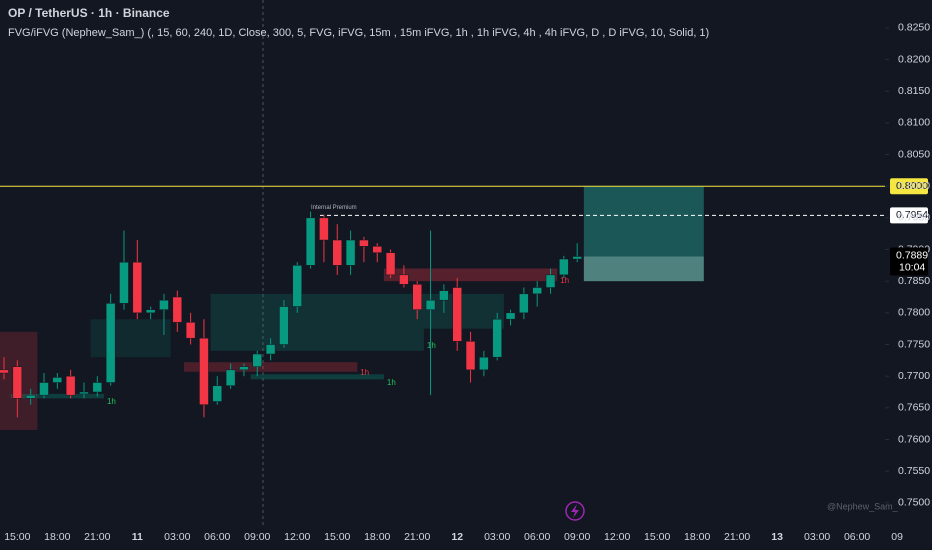 The height and width of the screenshot is (550, 932). What do you see at coordinates (914, 344) in the screenshot?
I see `y-tick-label: 0.7750` at bounding box center [914, 344].